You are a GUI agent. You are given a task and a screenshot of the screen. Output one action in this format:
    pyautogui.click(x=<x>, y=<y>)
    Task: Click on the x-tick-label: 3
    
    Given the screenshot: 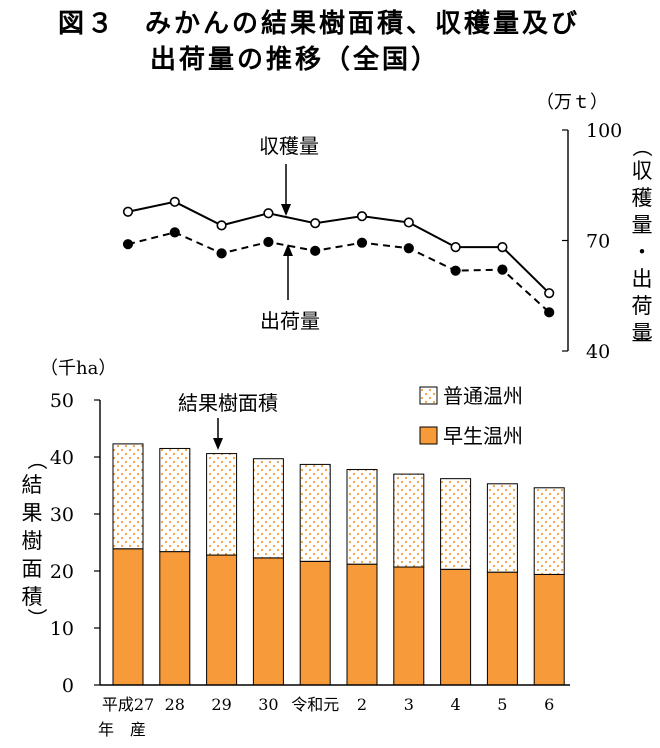 What is the action you would take?
    pyautogui.click(x=409, y=704)
    